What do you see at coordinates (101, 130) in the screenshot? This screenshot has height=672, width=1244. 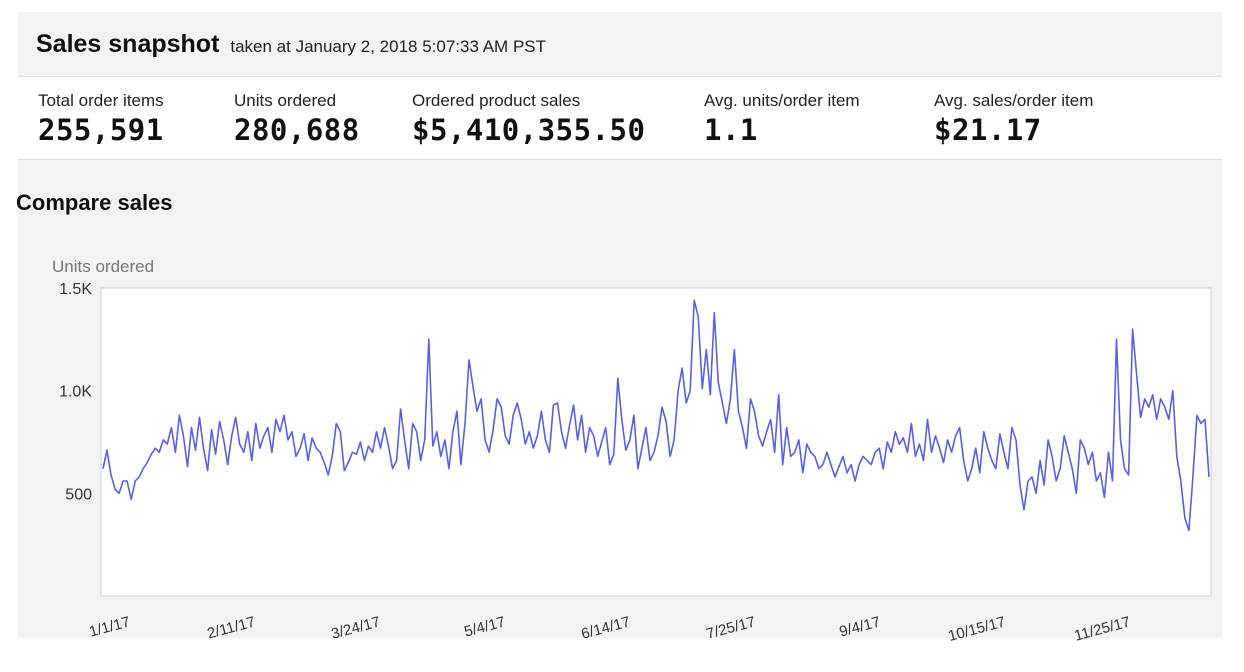 I see `metric-value: 255,591` at bounding box center [101, 130].